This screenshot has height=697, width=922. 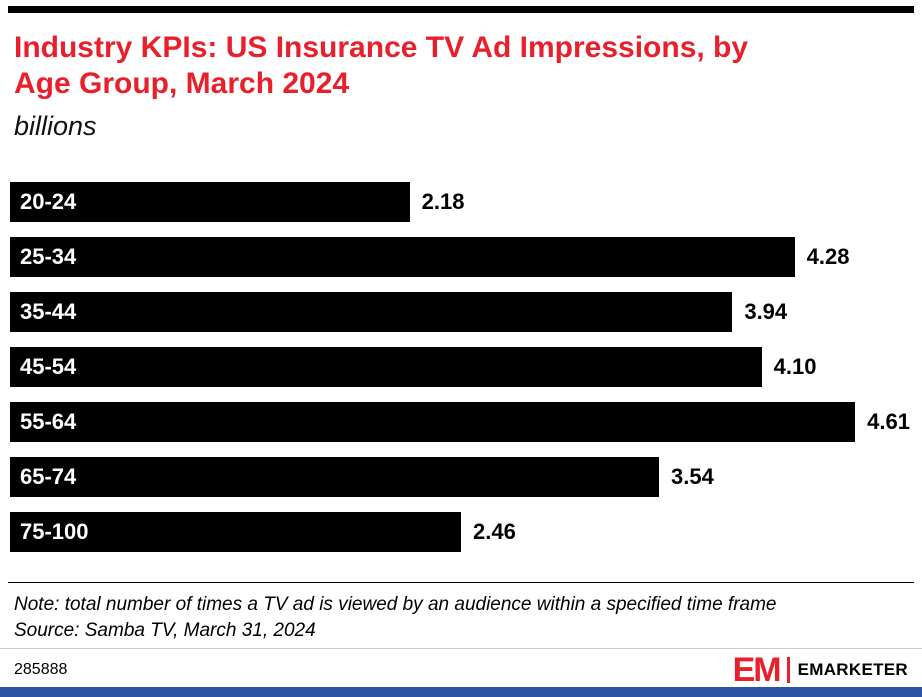 What do you see at coordinates (41, 669) in the screenshot?
I see `chart-id: 285888` at bounding box center [41, 669].